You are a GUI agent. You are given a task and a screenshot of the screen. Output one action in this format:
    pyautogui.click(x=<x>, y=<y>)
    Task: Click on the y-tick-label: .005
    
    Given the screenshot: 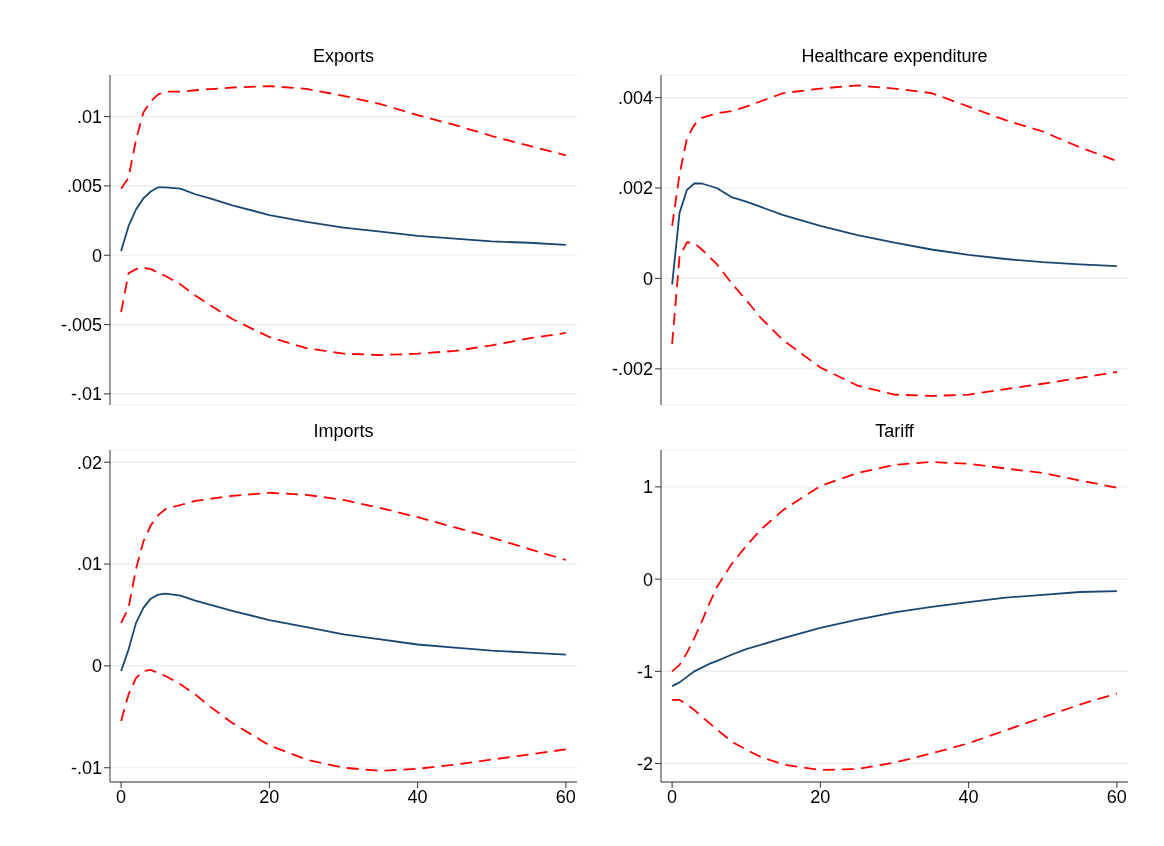 What is the action you would take?
    pyautogui.click(x=84, y=186)
    